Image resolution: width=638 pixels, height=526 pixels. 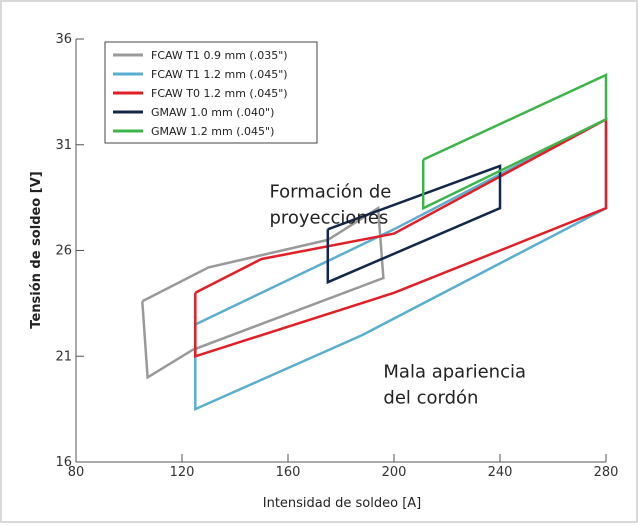 What do you see at coordinates (63, 251) in the screenshot?
I see `y-tick-label: 26` at bounding box center [63, 251].